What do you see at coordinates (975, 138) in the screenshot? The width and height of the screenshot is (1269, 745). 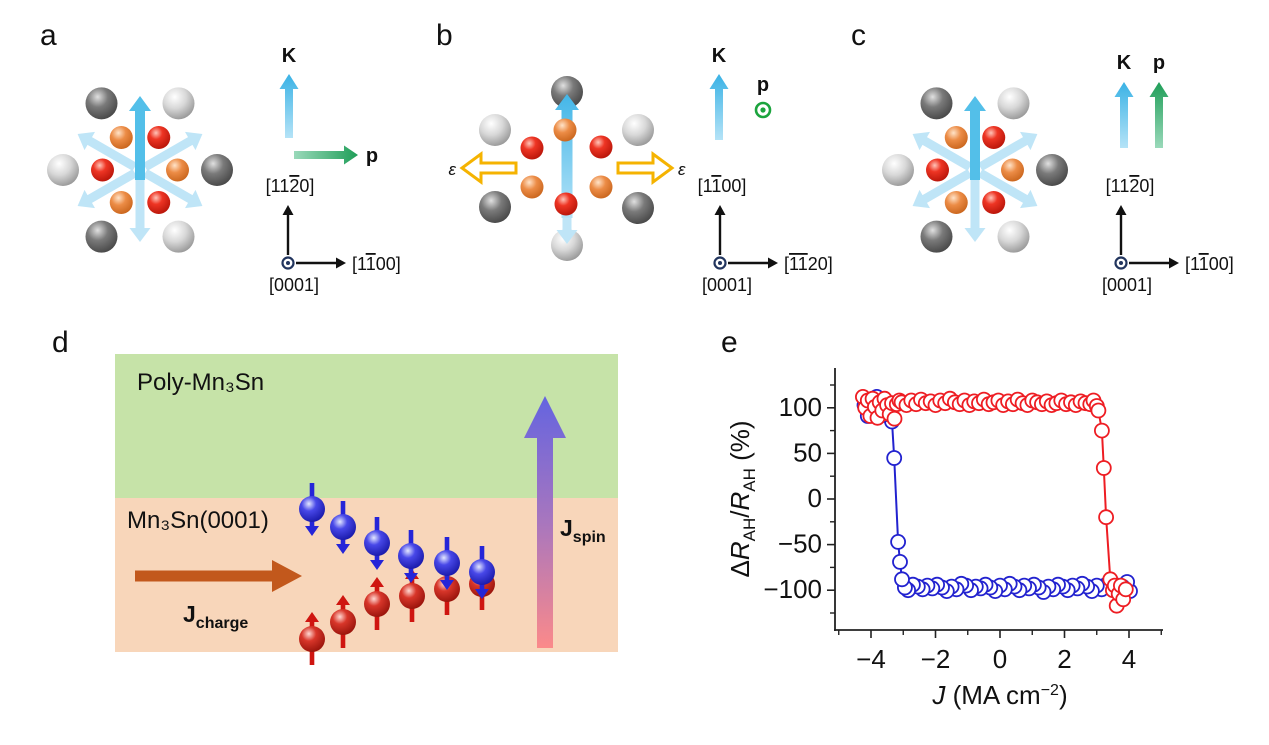 I see `octupole-arrow-icon` at bounding box center [975, 138].